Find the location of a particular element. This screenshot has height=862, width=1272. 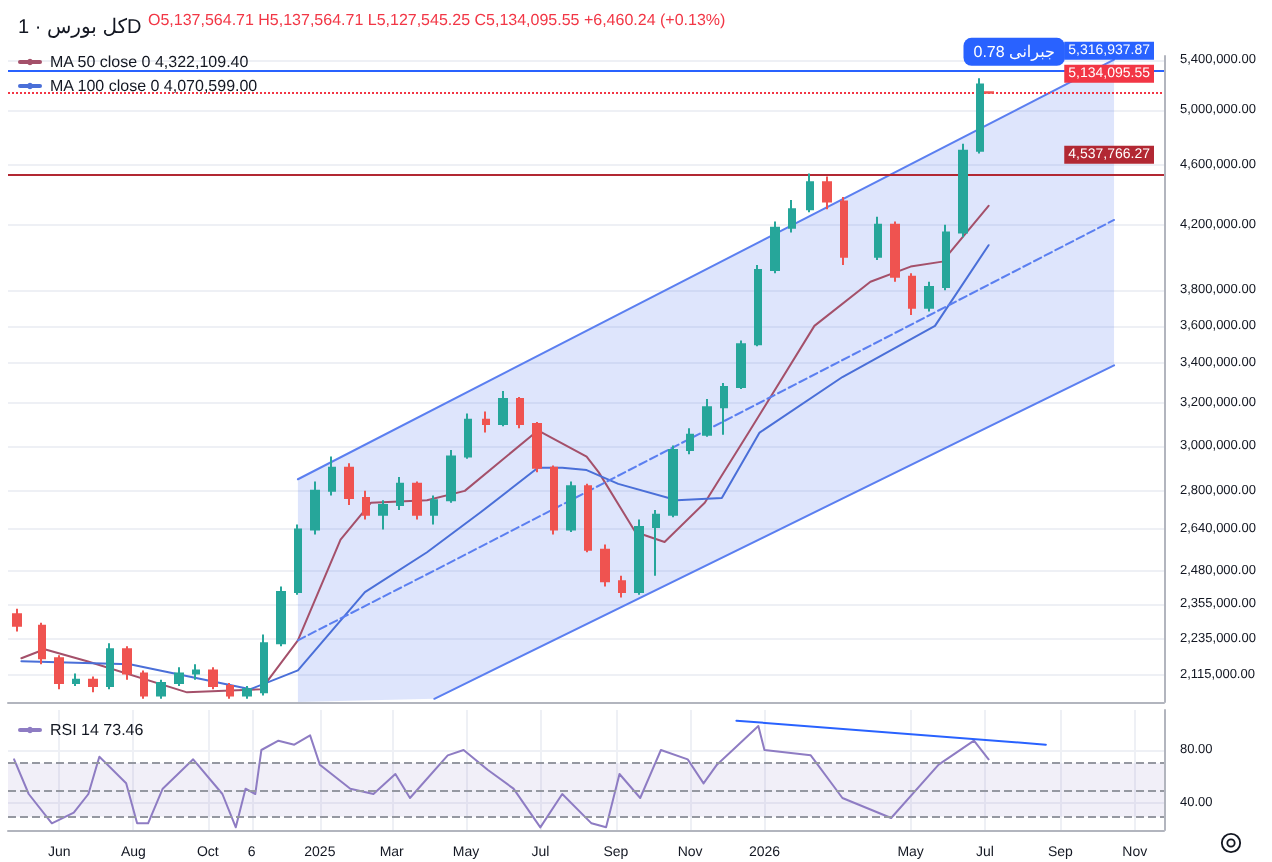

text: O5,137,564.71 H5,137,564.71 L5,127,545.25 C5,134,095.55 +6,460.24 (+0.13%) is located at coordinates (437, 20).